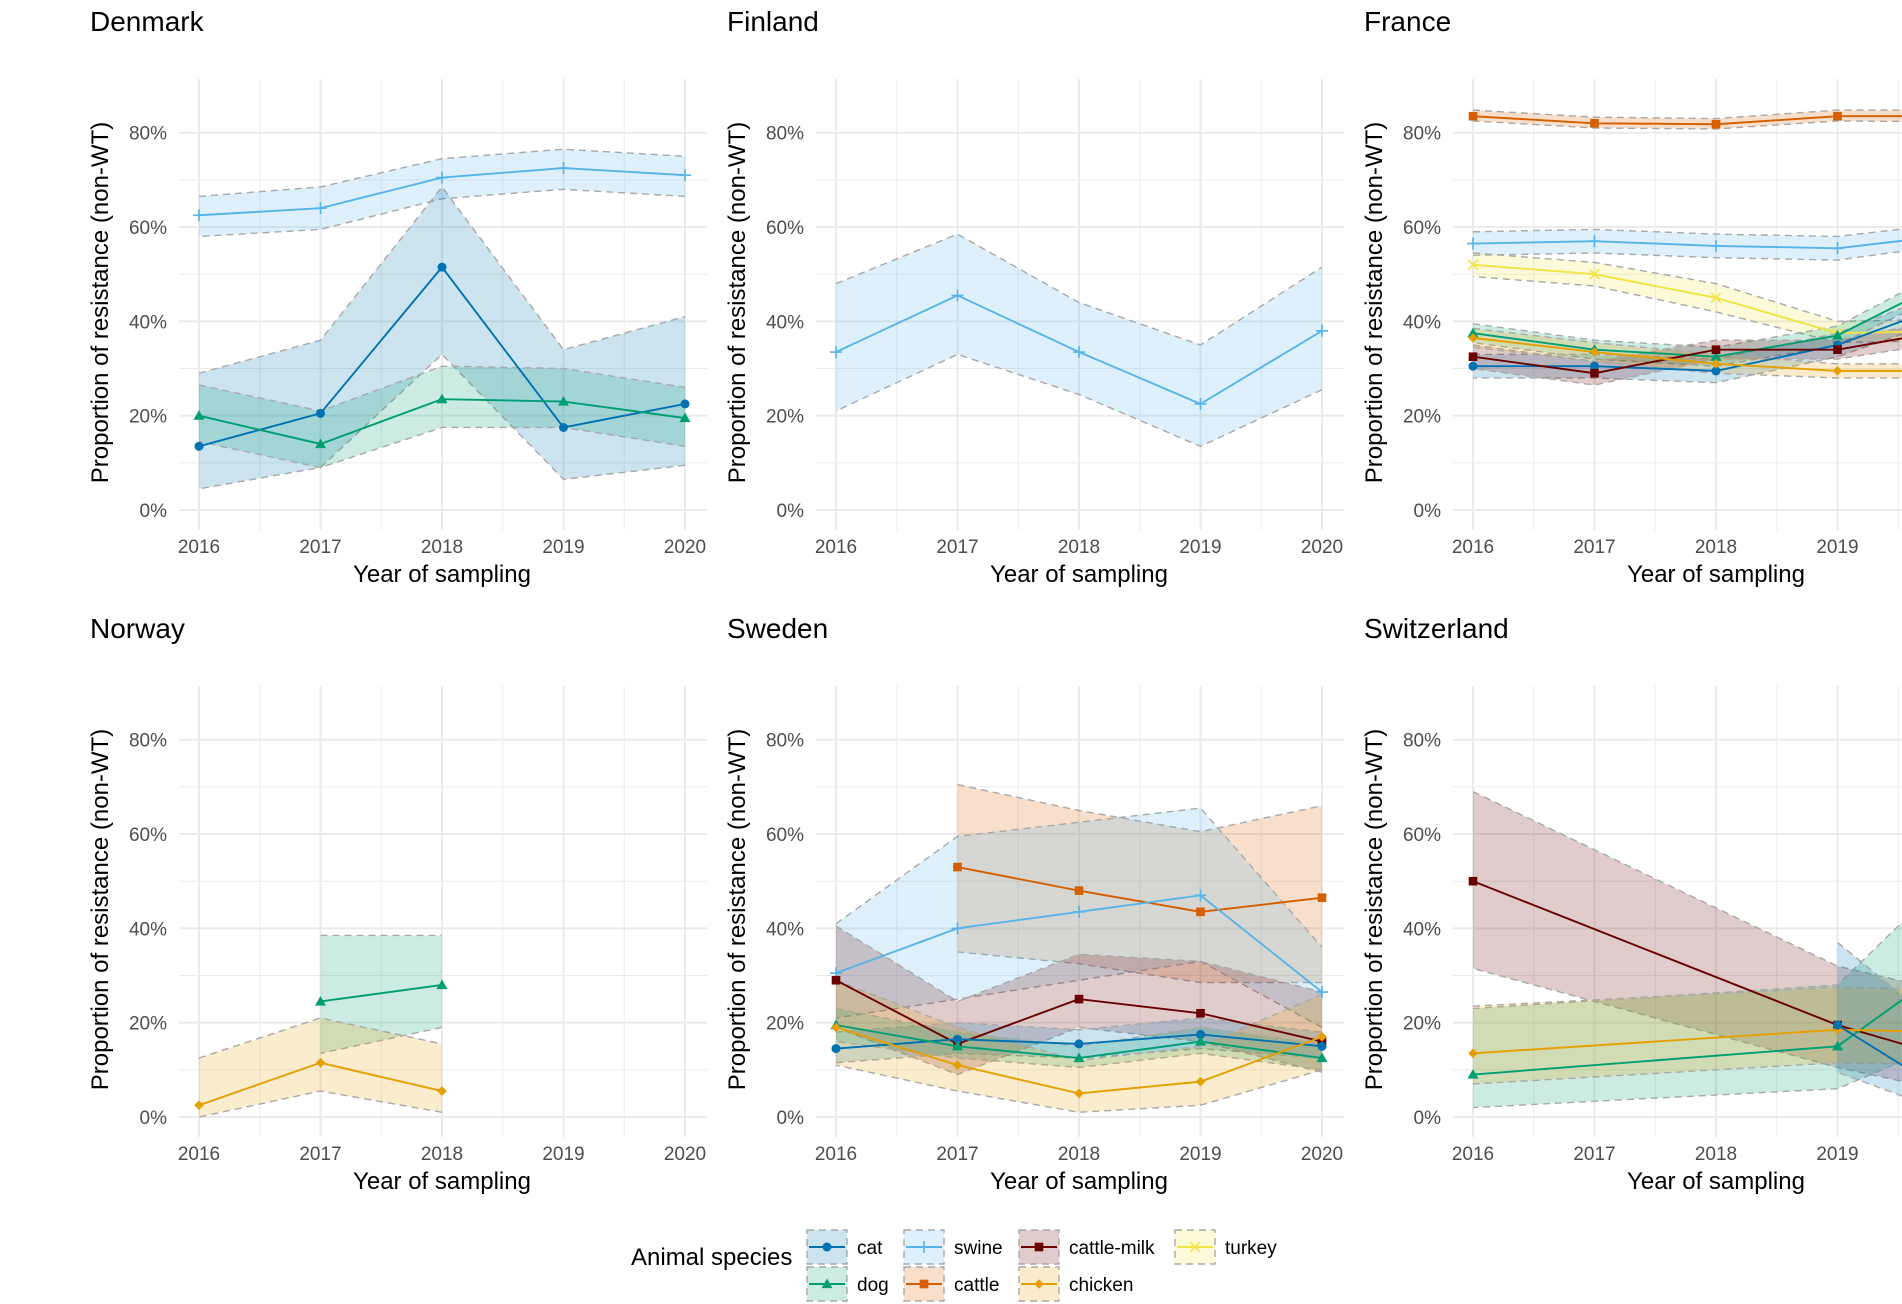  Describe the element at coordinates (1837, 1025) in the screenshot. I see `point-cat-2019` at that location.